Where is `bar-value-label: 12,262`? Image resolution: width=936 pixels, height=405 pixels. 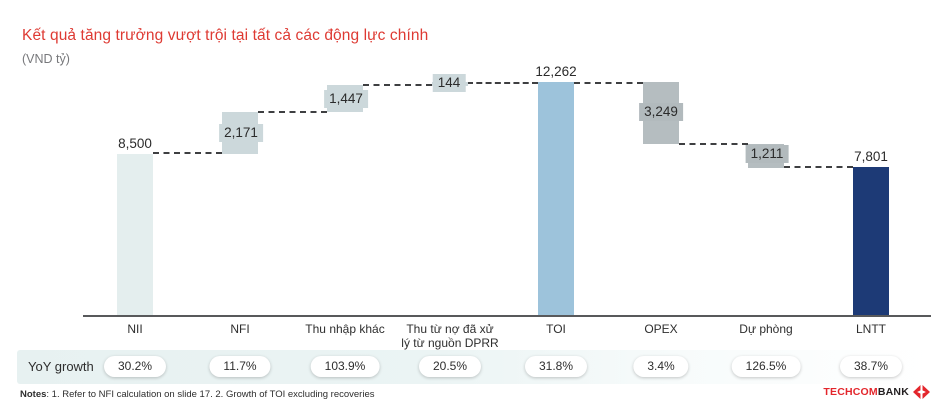
bar-value-label: 12,262 is located at coordinates (556, 71).